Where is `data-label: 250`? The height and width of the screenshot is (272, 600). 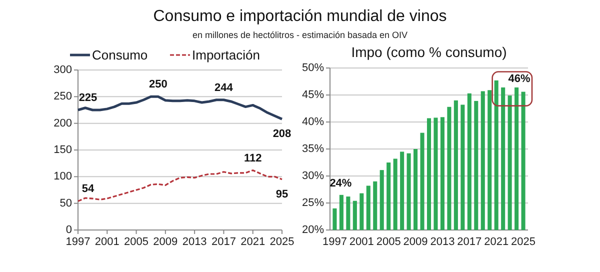 data-label: 250 is located at coordinates (158, 84).